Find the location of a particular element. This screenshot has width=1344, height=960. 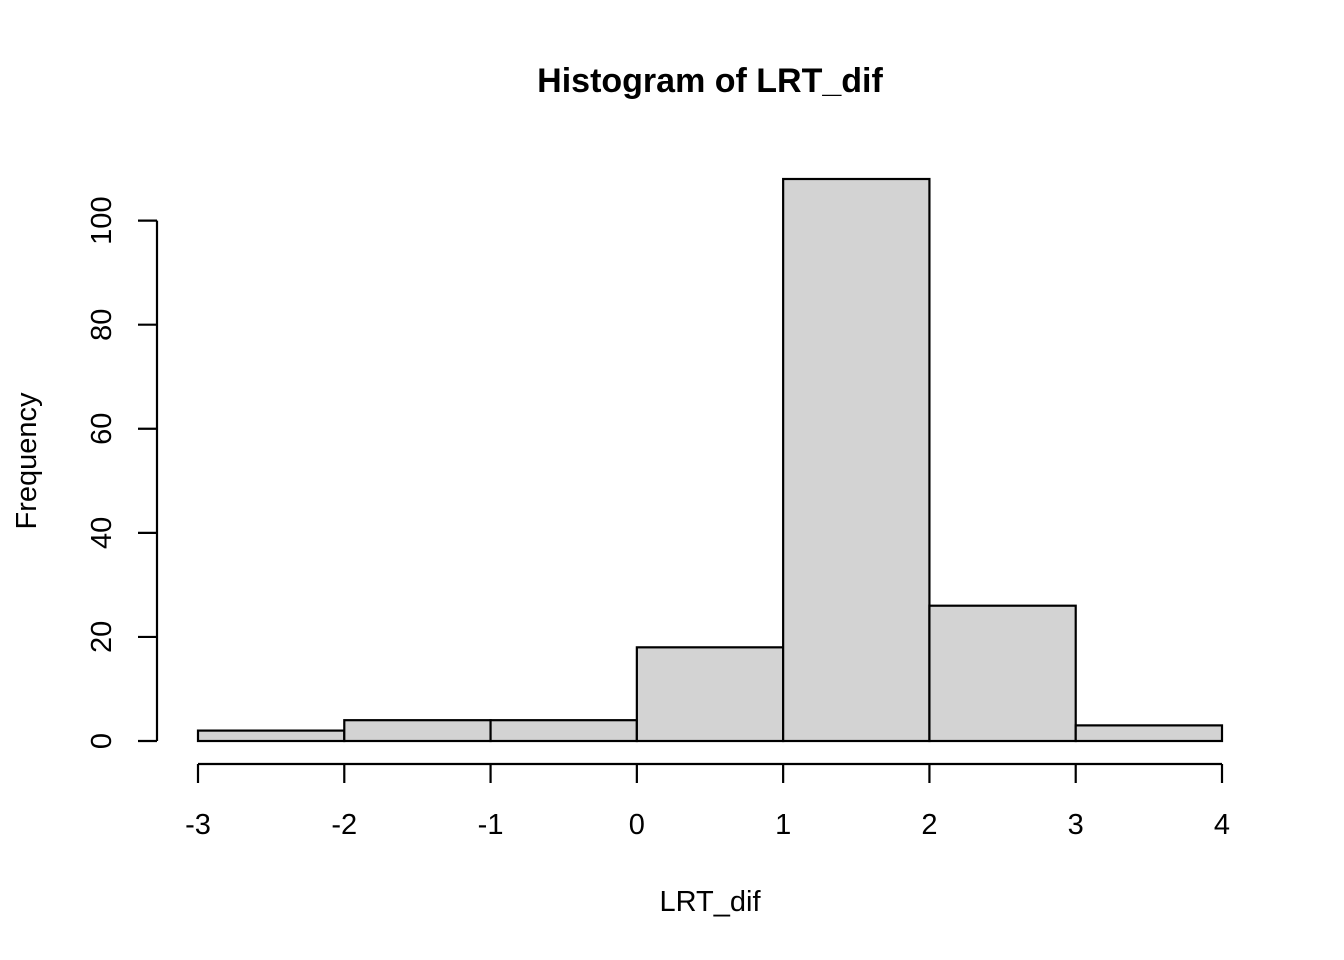

x-tick-label: -1 is located at coordinates (491, 825).